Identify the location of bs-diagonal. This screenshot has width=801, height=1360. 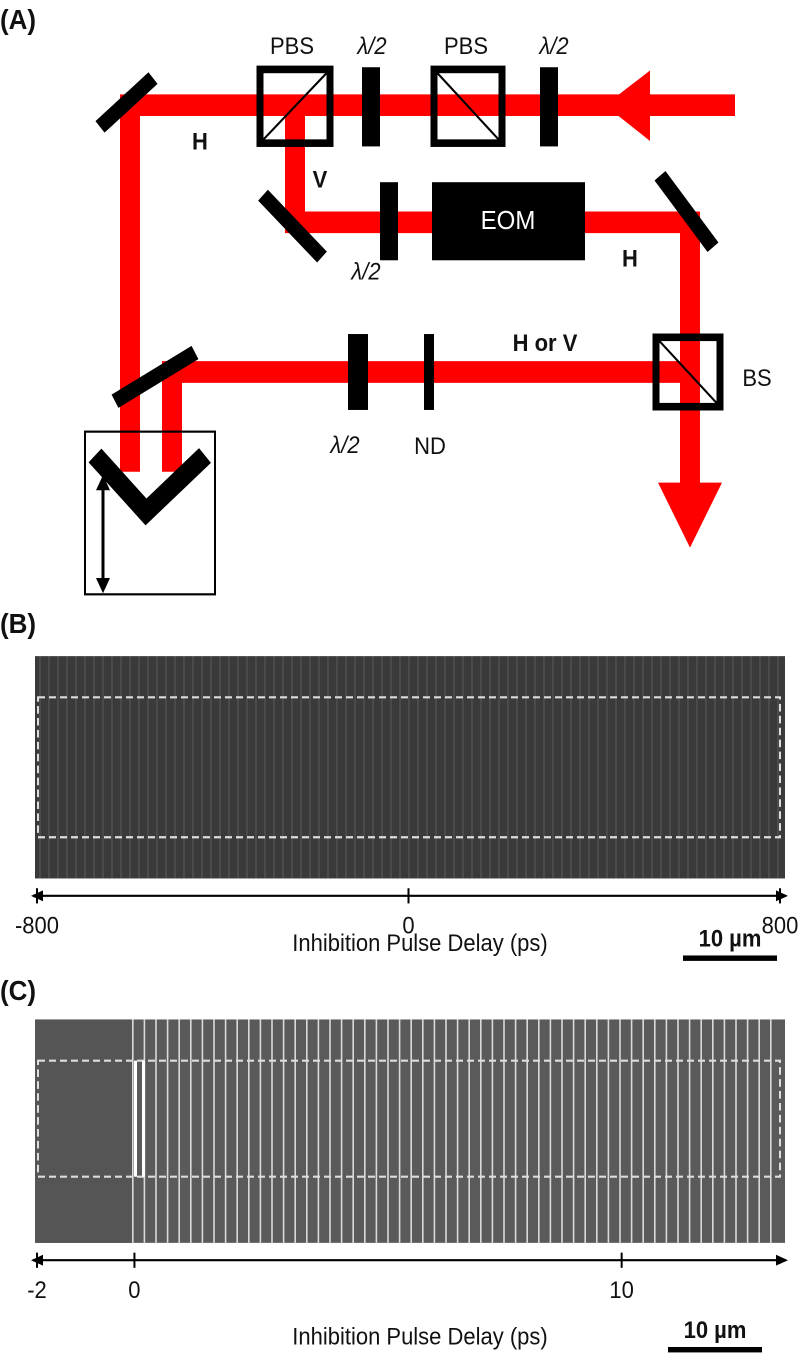
(688, 372).